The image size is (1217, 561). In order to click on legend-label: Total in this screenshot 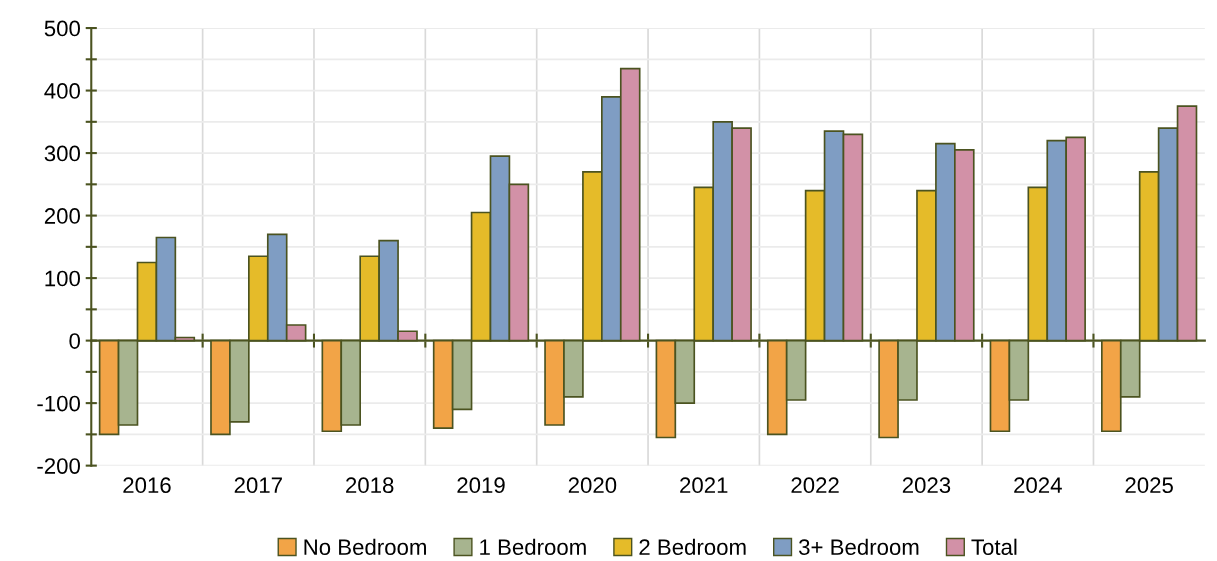, I will do `click(994, 547)`.